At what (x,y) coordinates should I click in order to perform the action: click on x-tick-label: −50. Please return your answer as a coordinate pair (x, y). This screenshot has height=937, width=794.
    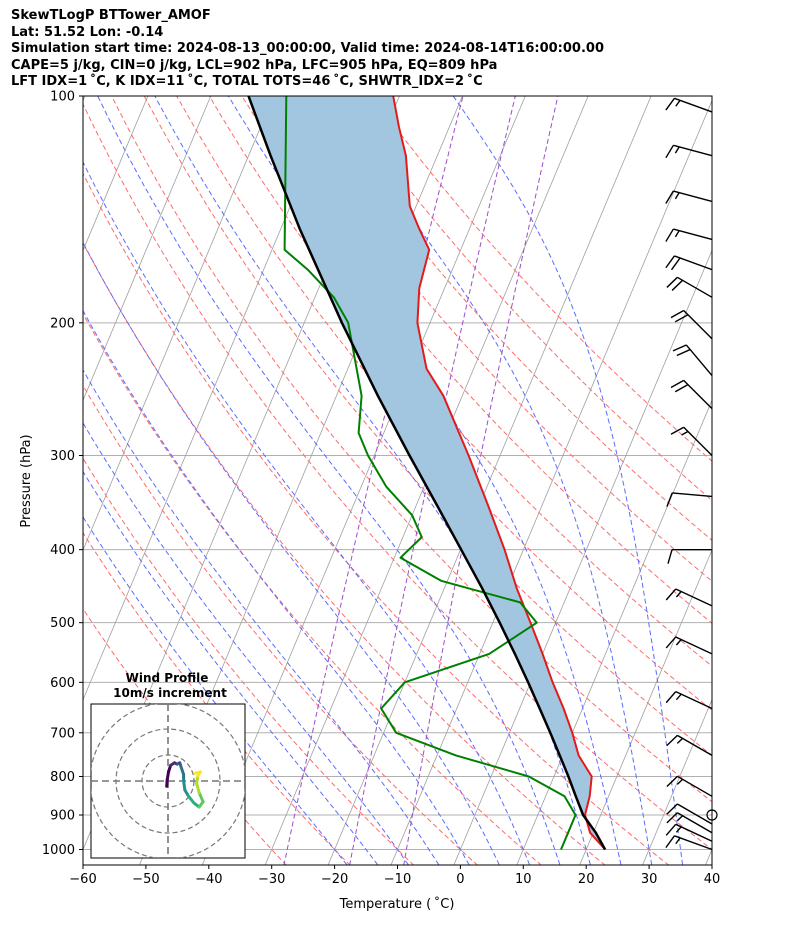
    Looking at the image, I should click on (145, 879).